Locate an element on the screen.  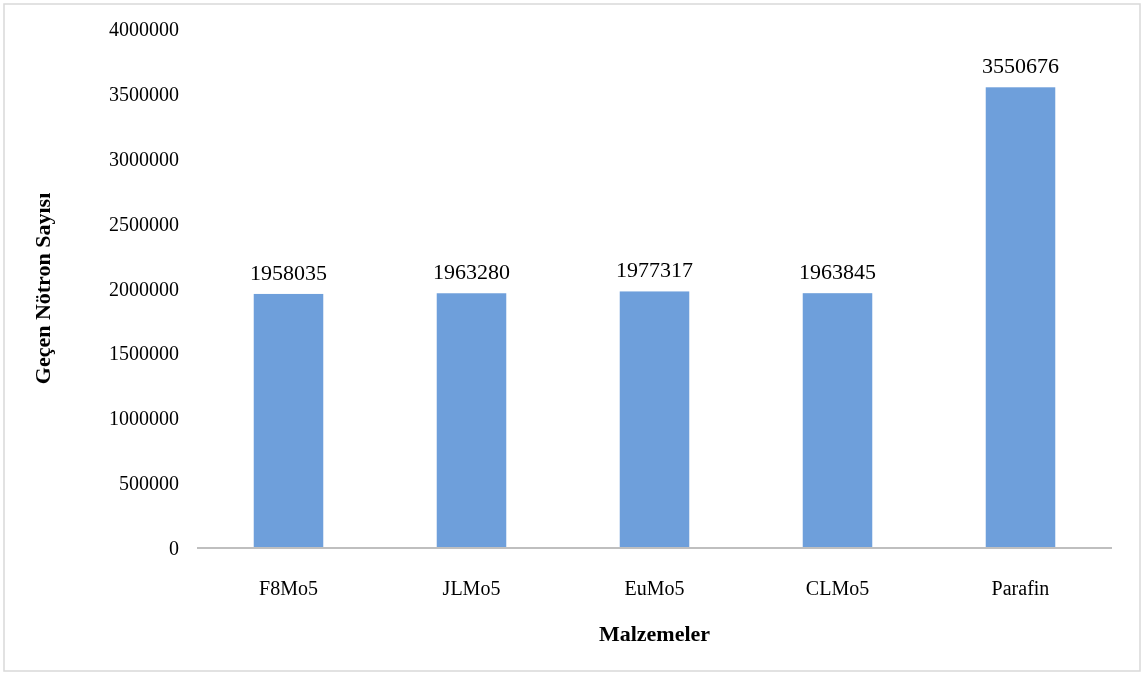
x-axis-title: Malzemeler is located at coordinates (654, 633).